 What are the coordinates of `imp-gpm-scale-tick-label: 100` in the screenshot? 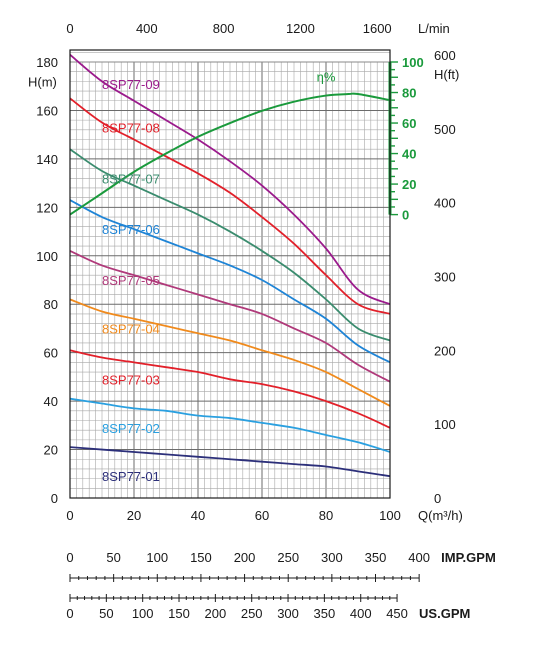 It's located at (157, 557).